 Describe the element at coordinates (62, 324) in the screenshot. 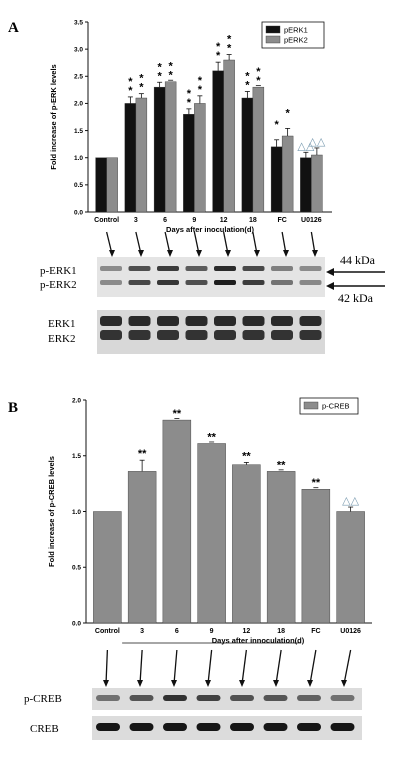

I see `blot-label-erk1: ERK1` at that location.